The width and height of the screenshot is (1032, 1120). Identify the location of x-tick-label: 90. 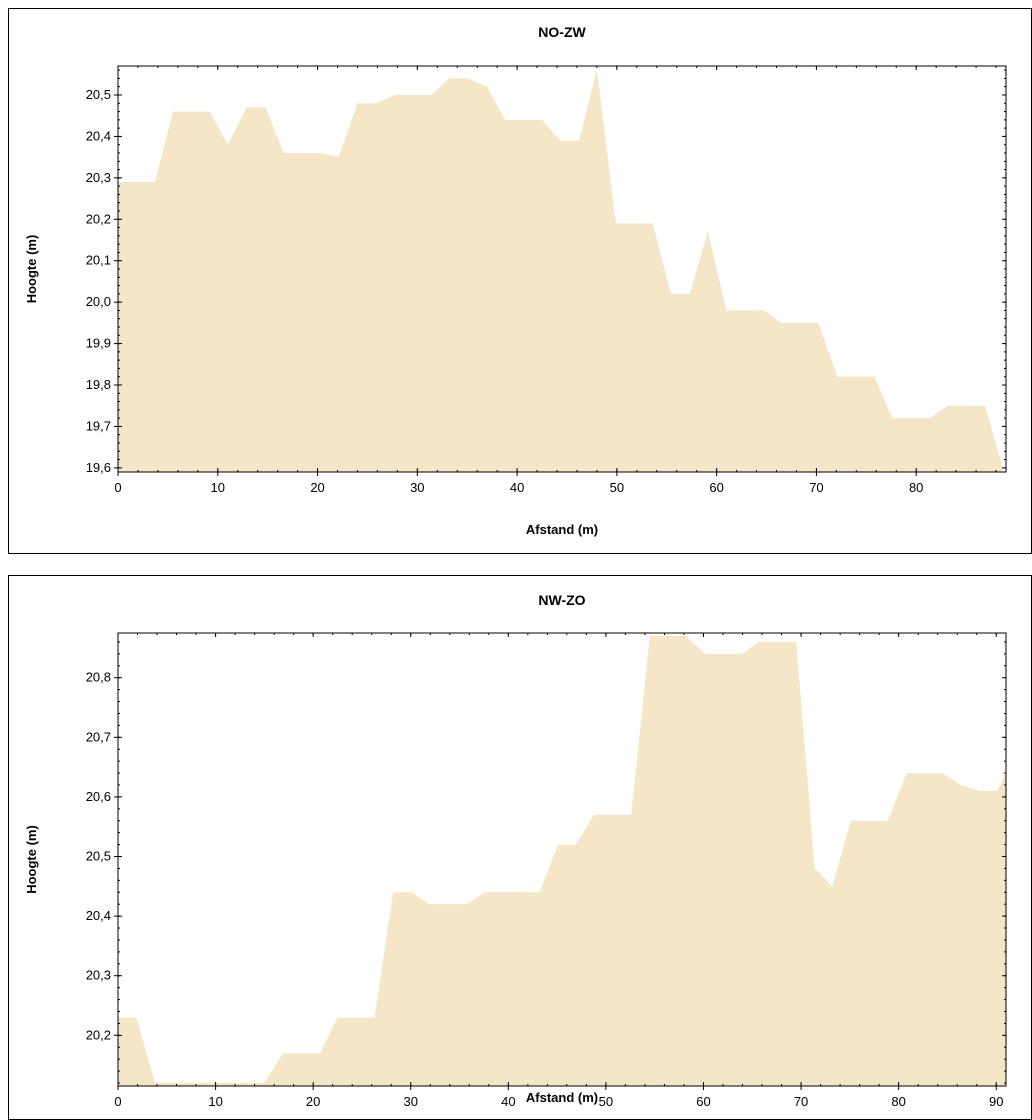
(996, 1101).